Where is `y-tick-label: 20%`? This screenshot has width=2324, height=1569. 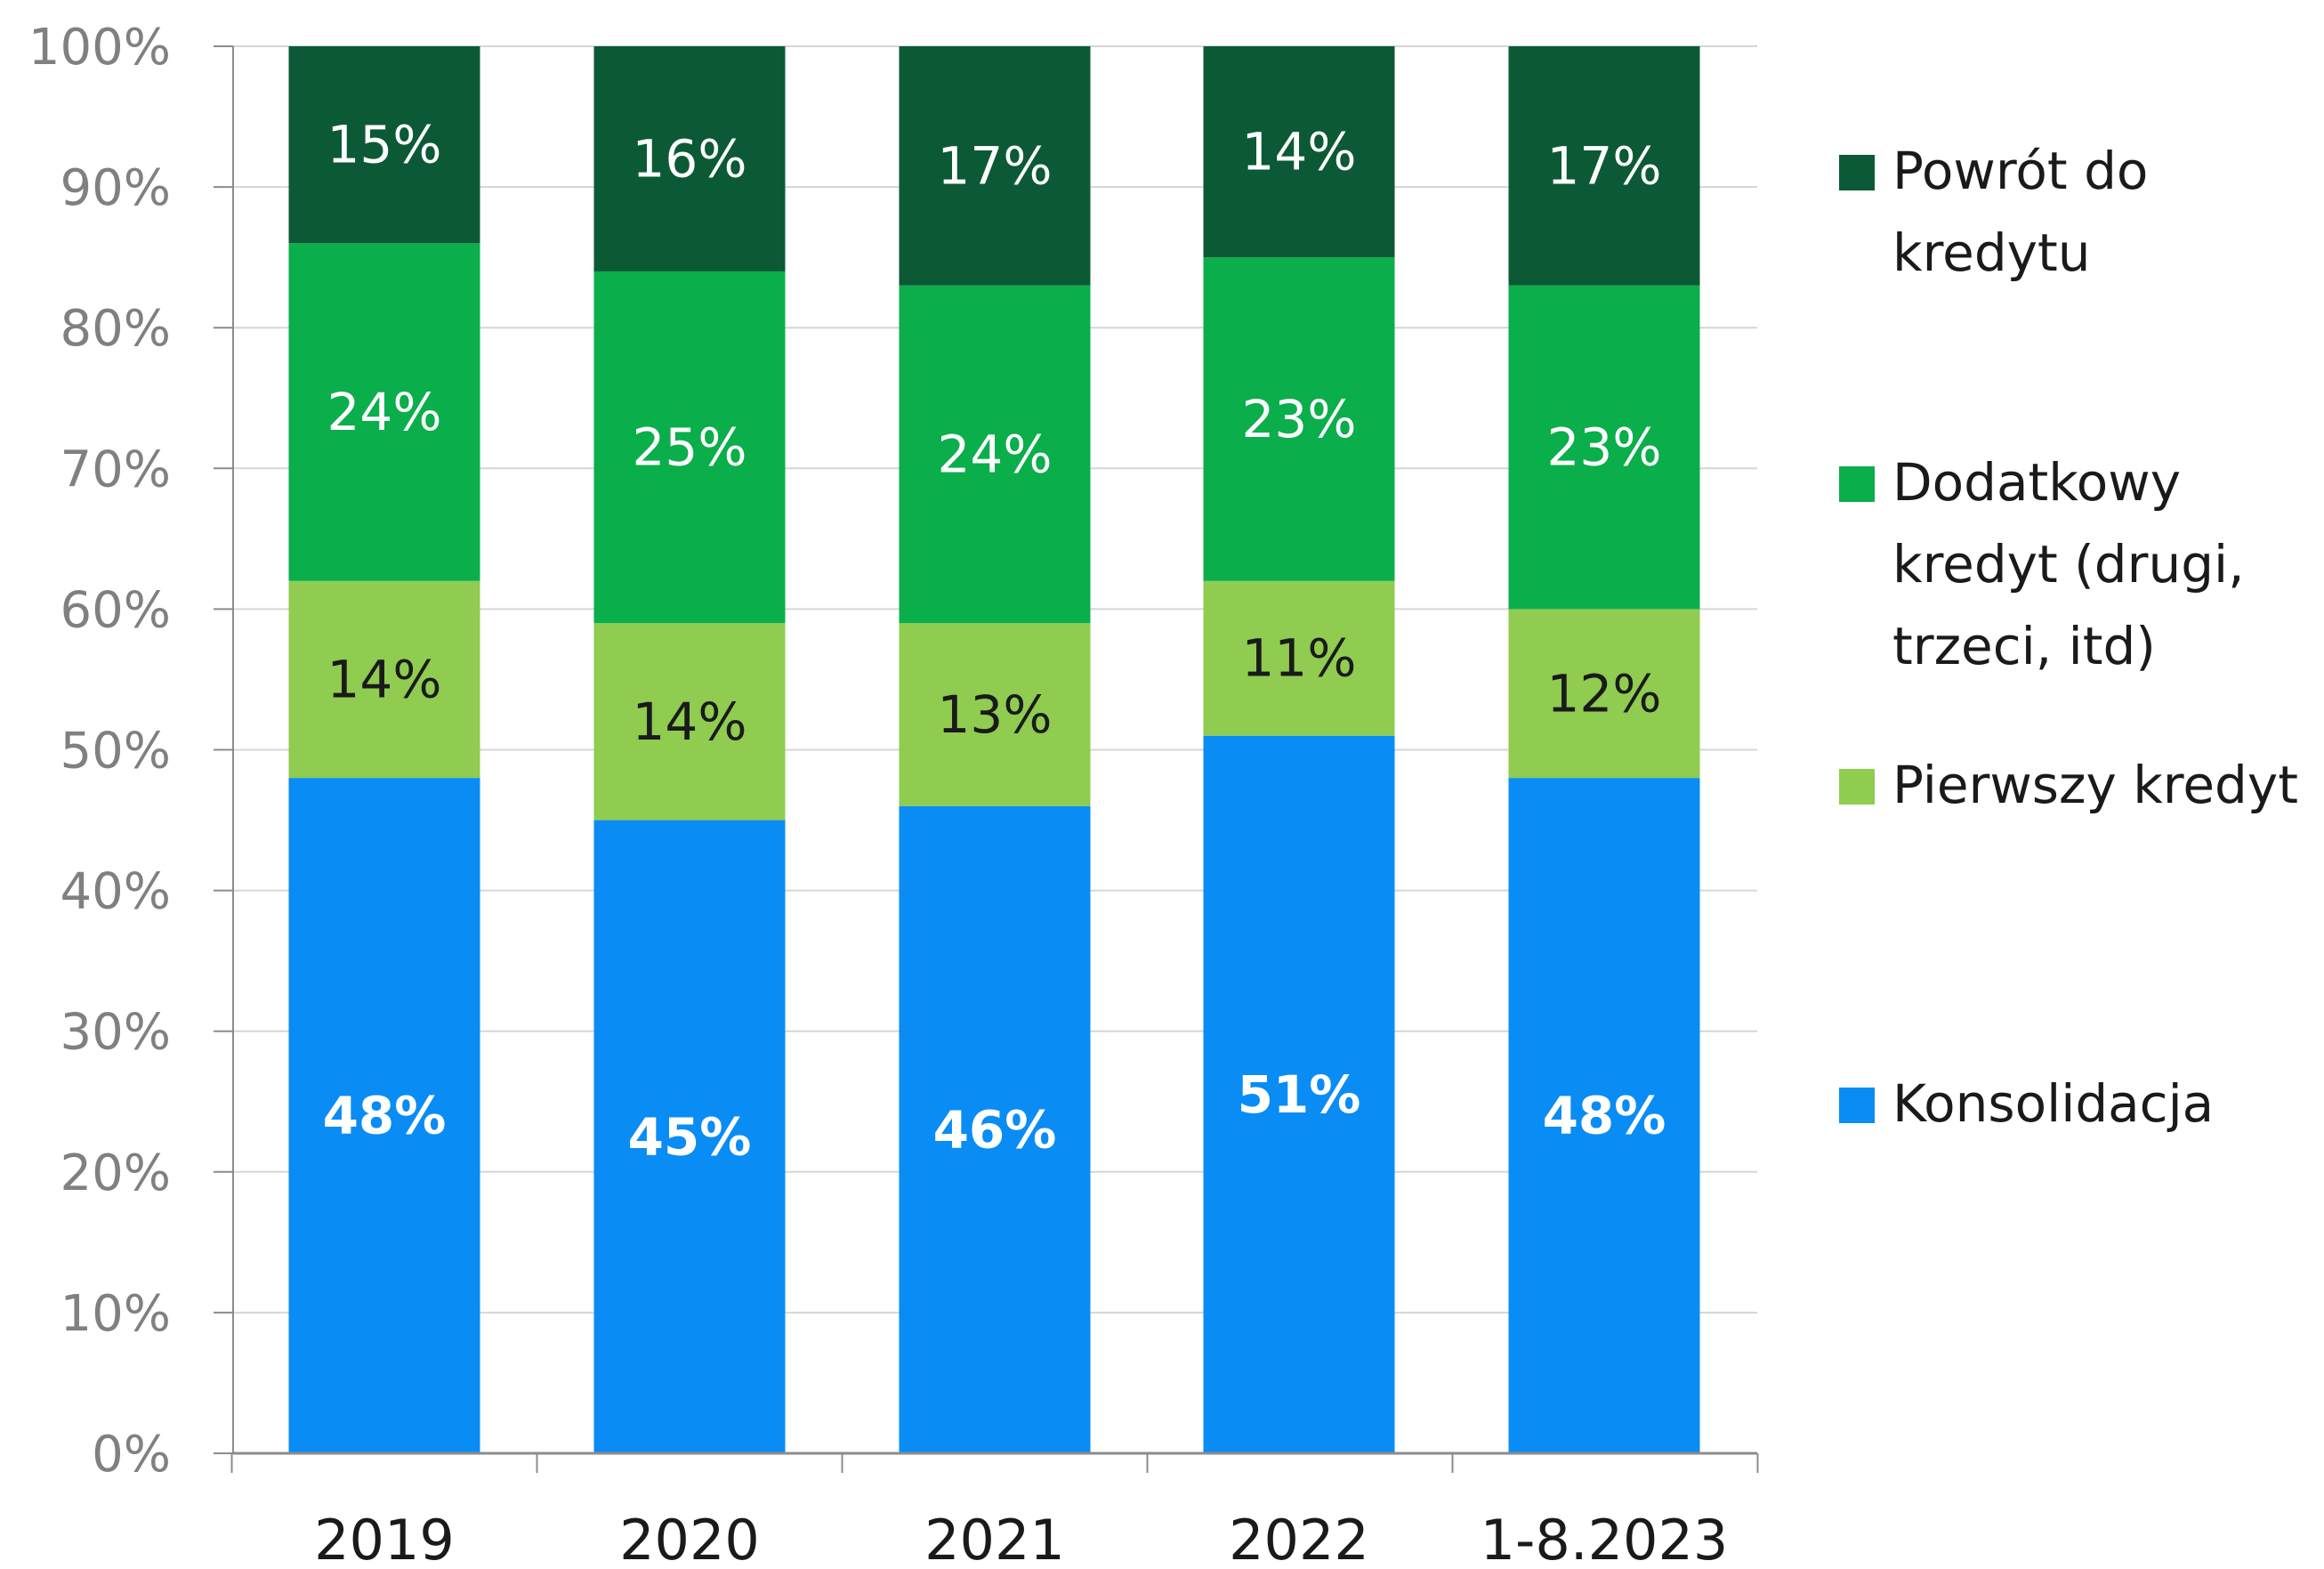 y-tick-label: 20% is located at coordinates (116, 1173).